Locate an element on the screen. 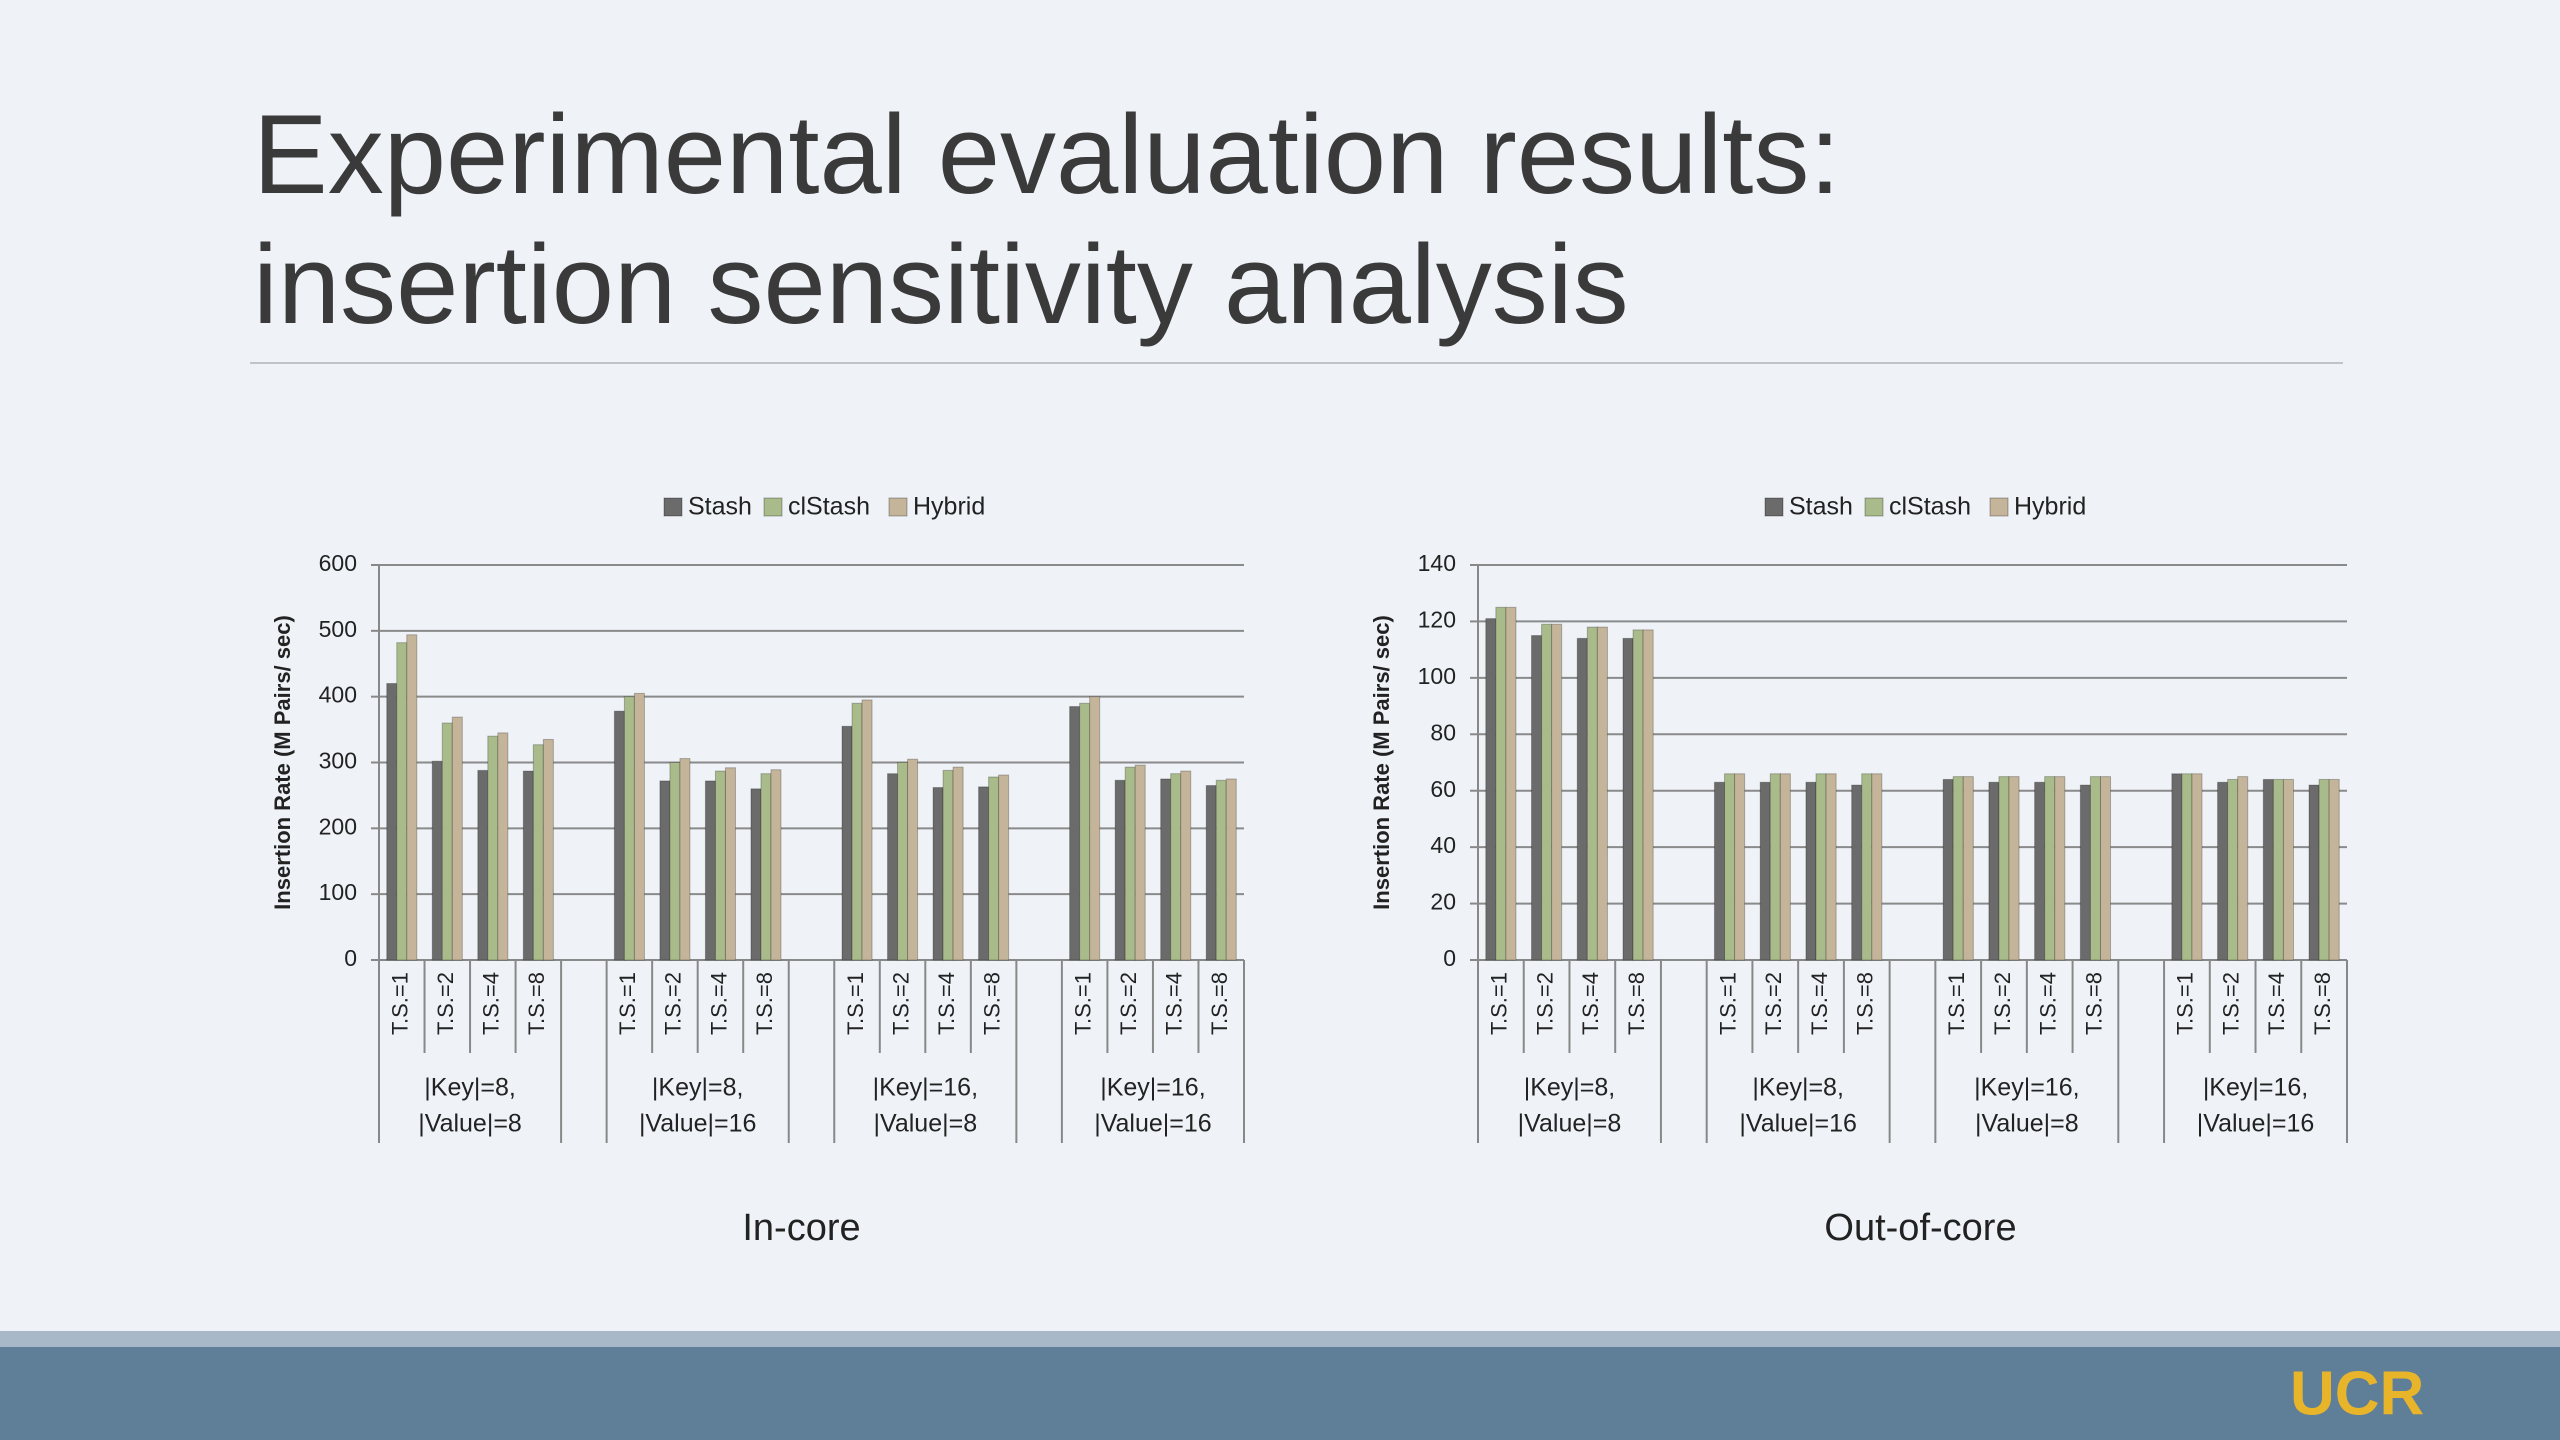 This screenshot has height=1440, width=2560. legend-label: clStash is located at coordinates (1930, 507).